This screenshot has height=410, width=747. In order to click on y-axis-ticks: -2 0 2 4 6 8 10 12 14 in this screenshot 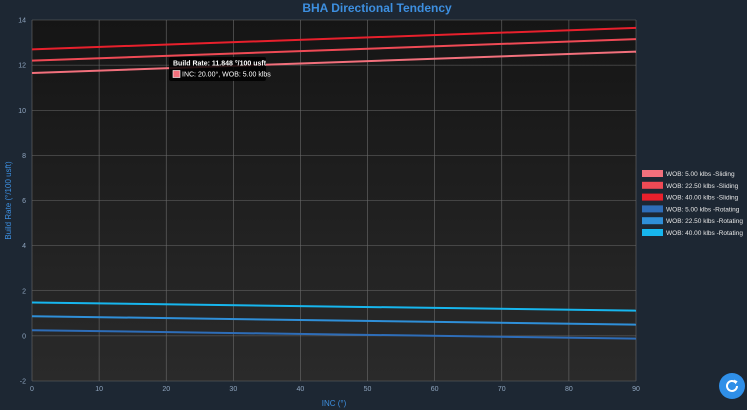, I will do `click(22, 202)`.